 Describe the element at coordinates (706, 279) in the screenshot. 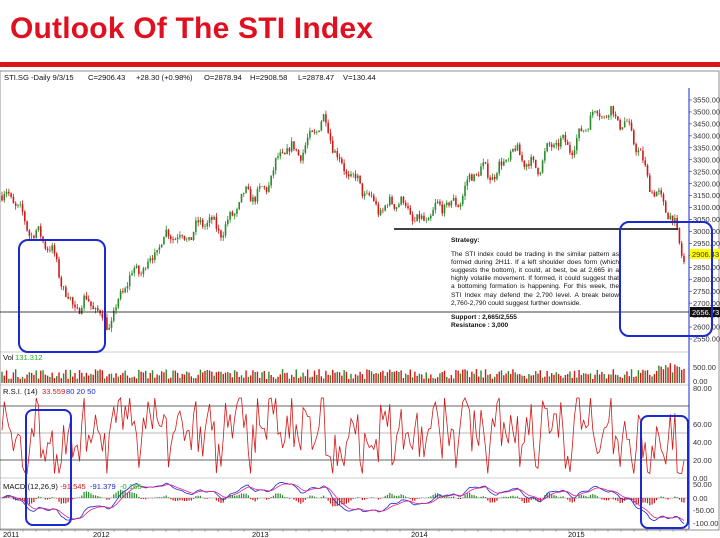

I see `price-tick-label: 2800.00` at that location.